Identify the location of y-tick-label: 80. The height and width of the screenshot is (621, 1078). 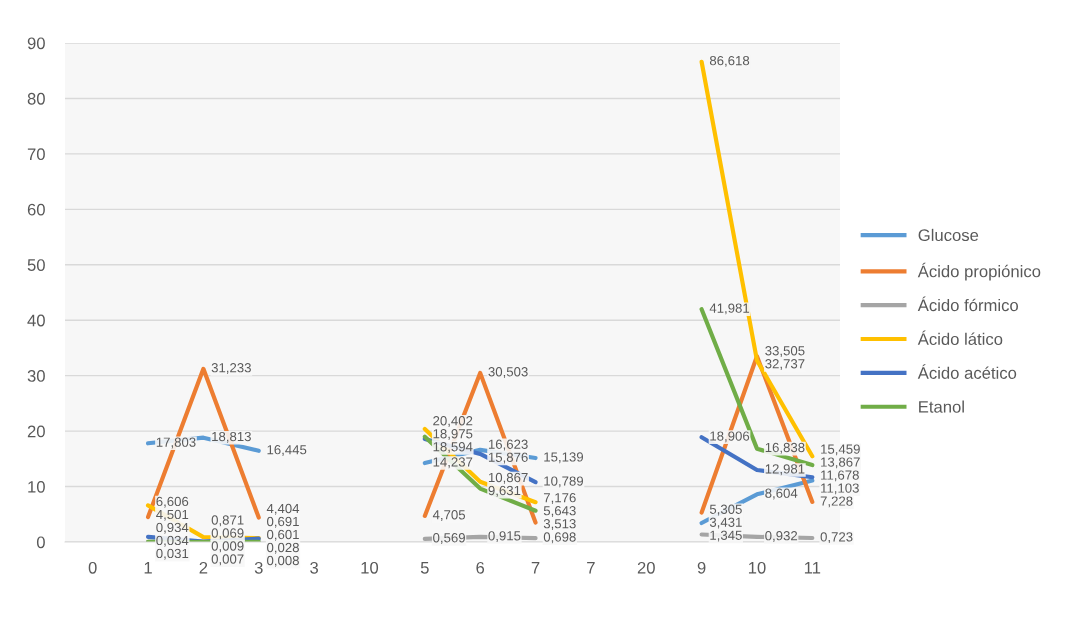
(36, 98).